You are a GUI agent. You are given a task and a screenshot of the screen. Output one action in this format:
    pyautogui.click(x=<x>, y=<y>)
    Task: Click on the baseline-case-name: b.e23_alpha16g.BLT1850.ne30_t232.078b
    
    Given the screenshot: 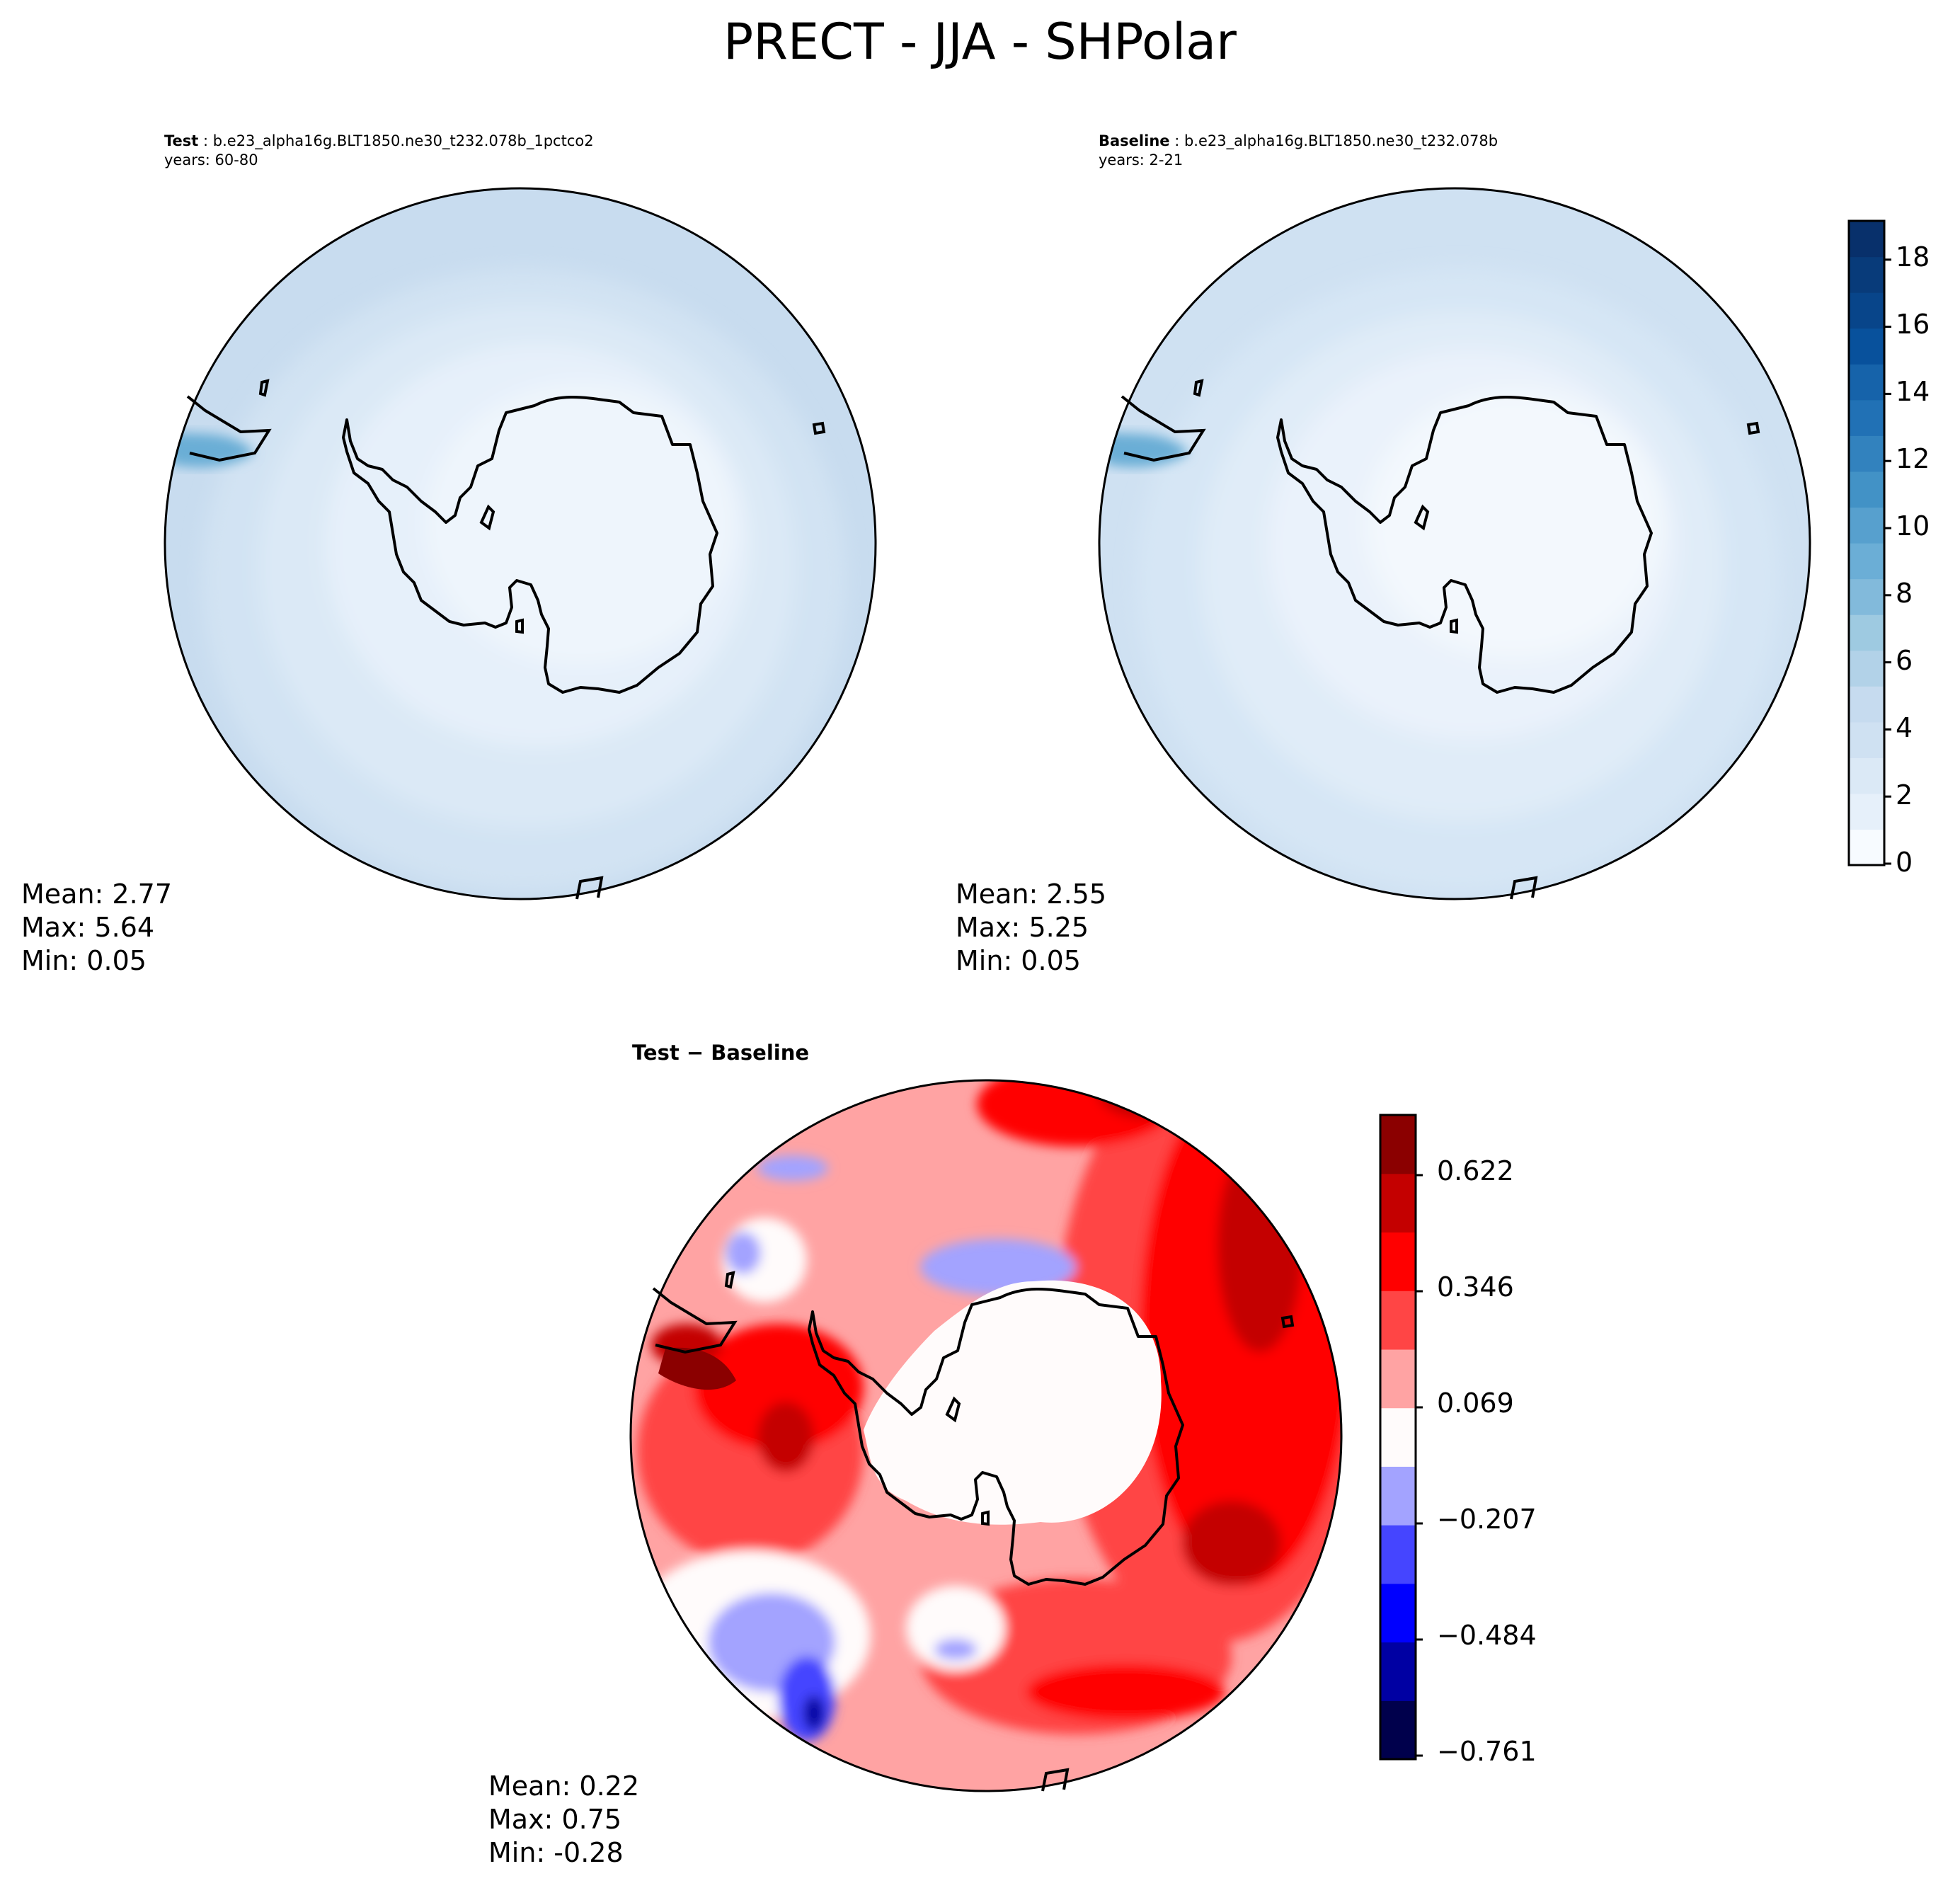 What is the action you would take?
    pyautogui.click(x=1341, y=140)
    